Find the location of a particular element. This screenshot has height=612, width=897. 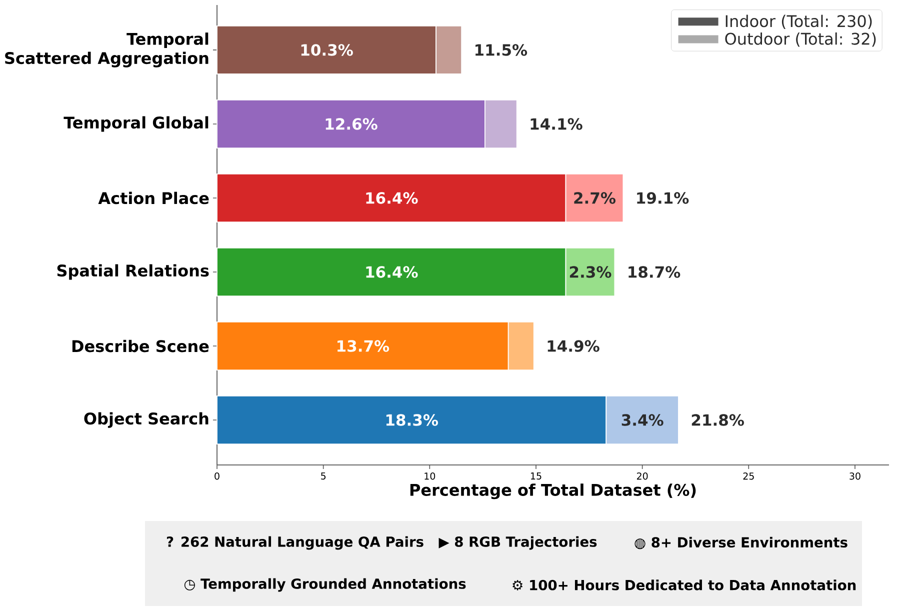

x-tick-label: 10 is located at coordinates (430, 476).